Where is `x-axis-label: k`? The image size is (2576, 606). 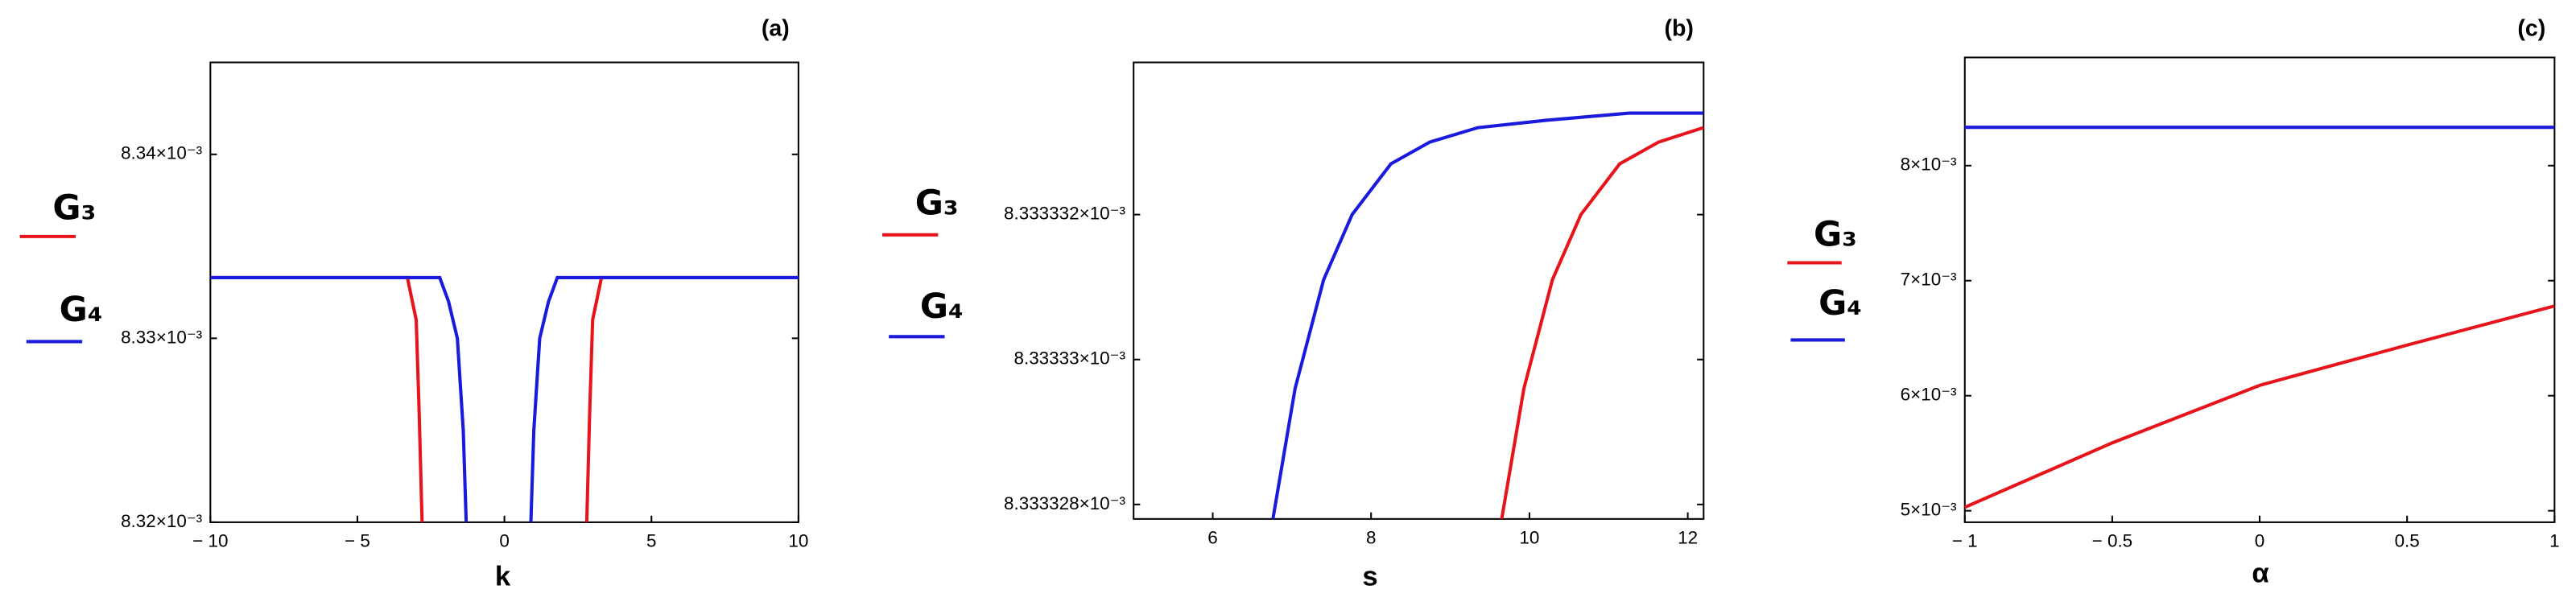
x-axis-label: k is located at coordinates (503, 576).